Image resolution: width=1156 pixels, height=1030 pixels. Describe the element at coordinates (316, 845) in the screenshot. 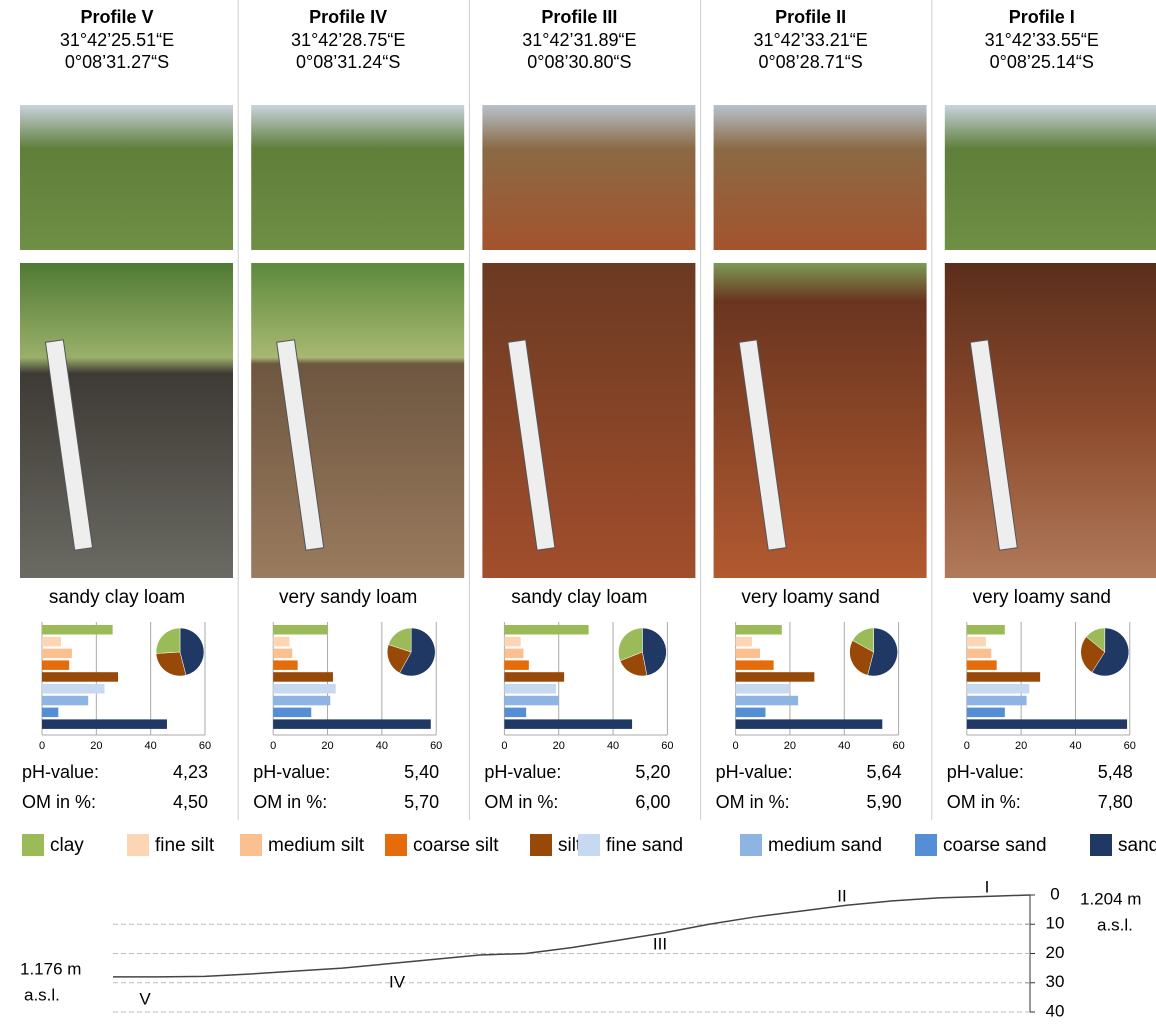

I see `legend-label: medium silt` at that location.